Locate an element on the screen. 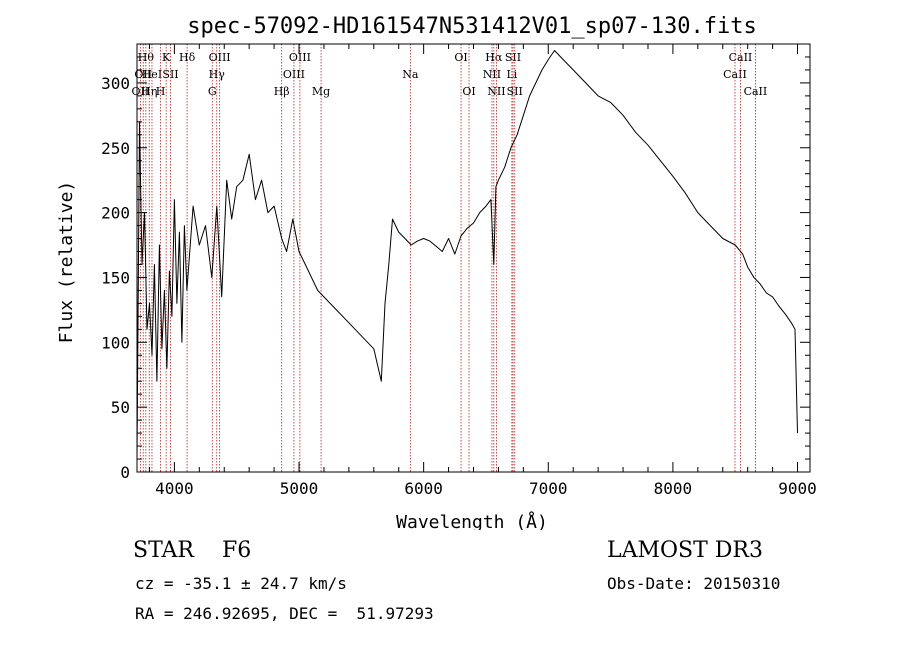 The width and height of the screenshot is (900, 649). line-marker-label: HeI is located at coordinates (152, 74).